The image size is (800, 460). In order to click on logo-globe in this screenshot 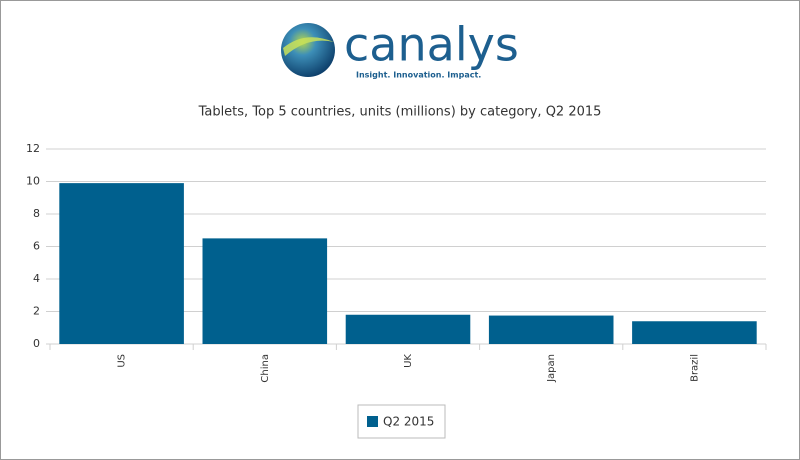, I will do `click(308, 50)`.